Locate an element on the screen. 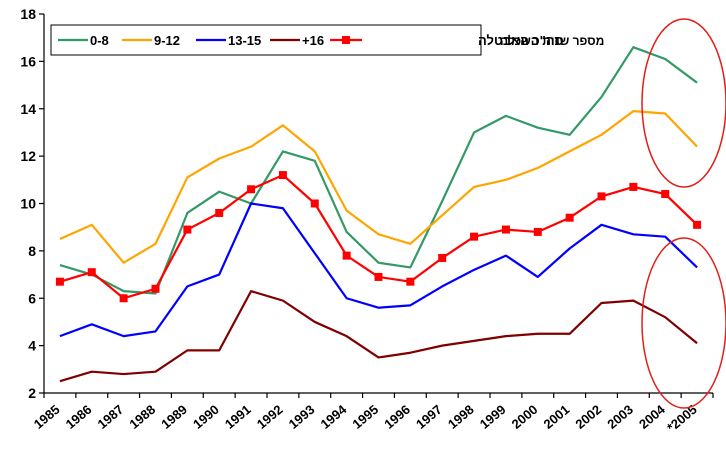  x-tick-label: 1995 is located at coordinates (365, 417).